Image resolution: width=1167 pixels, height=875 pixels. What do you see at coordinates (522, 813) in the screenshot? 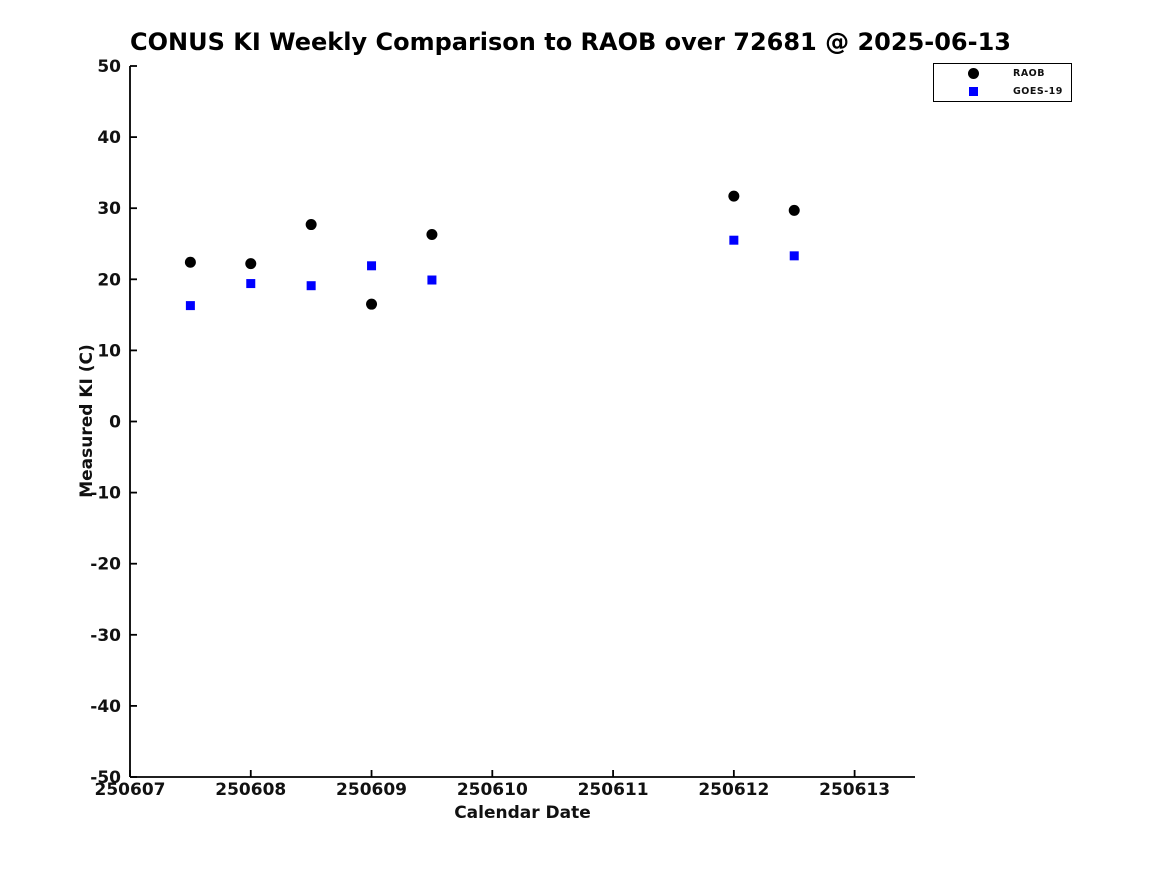
I see `x-axis-label: Calendar Date` at bounding box center [522, 813].